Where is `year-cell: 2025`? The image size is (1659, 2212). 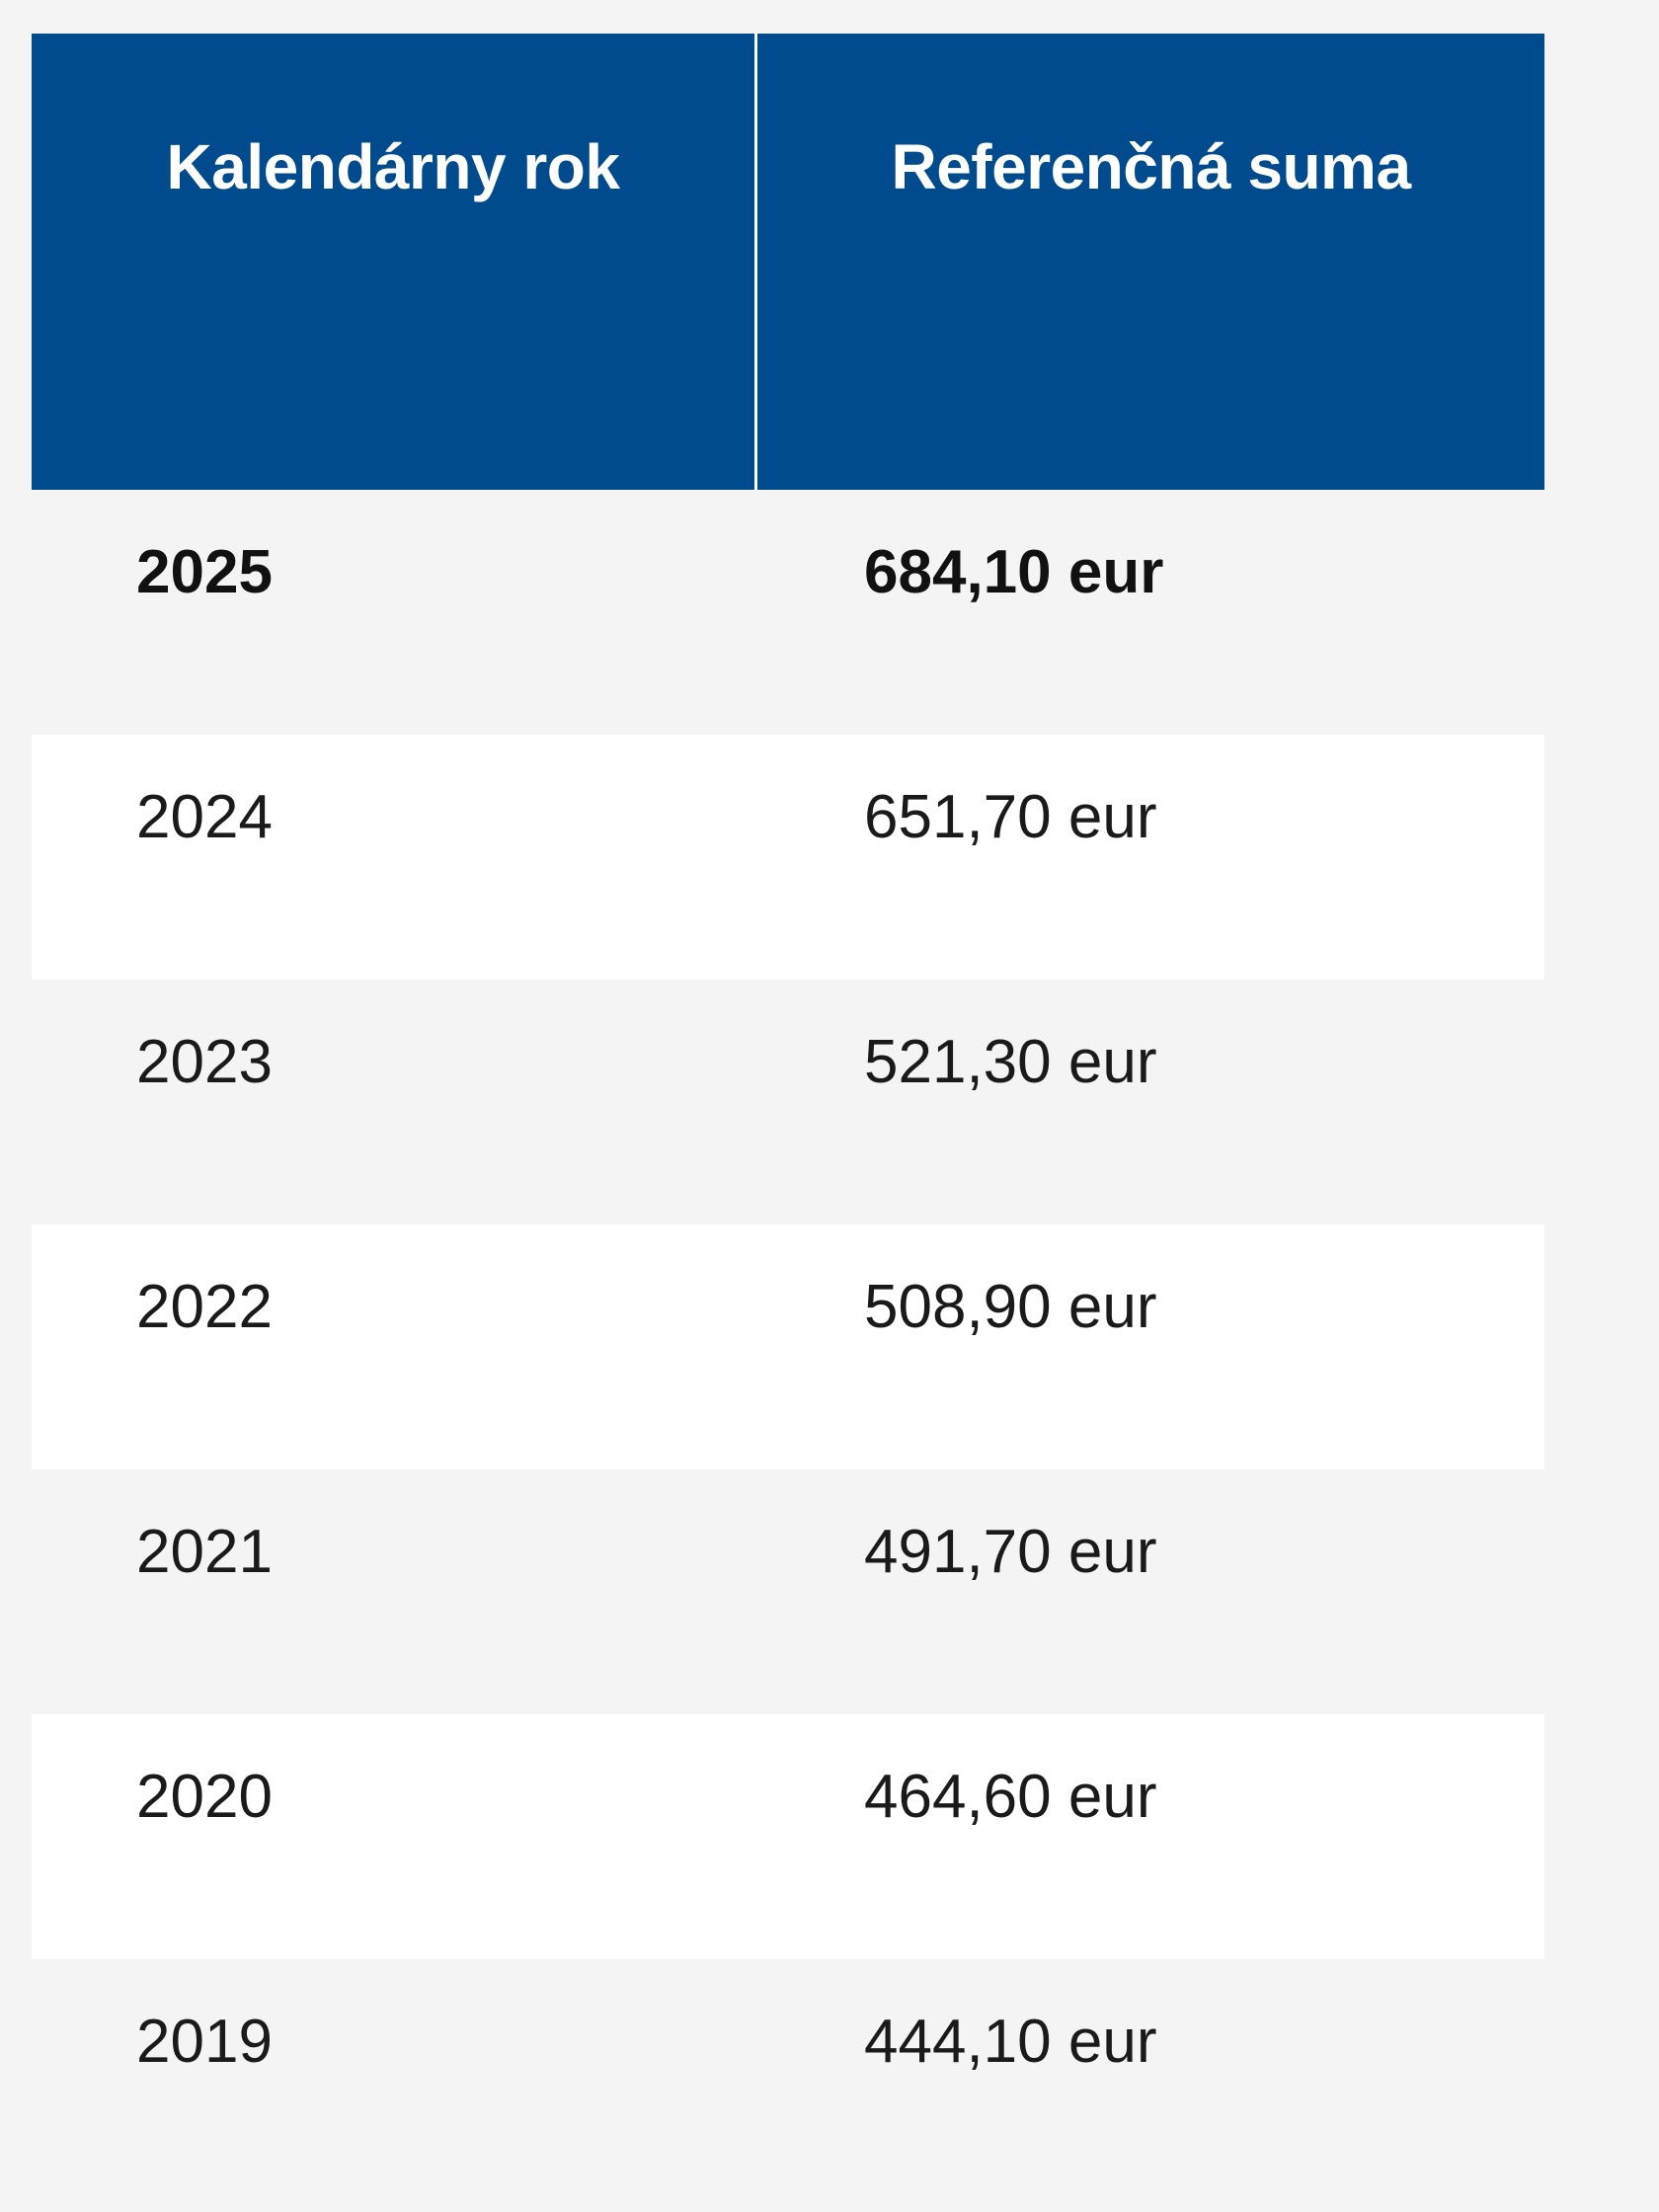 year-cell: 2025 is located at coordinates (205, 572).